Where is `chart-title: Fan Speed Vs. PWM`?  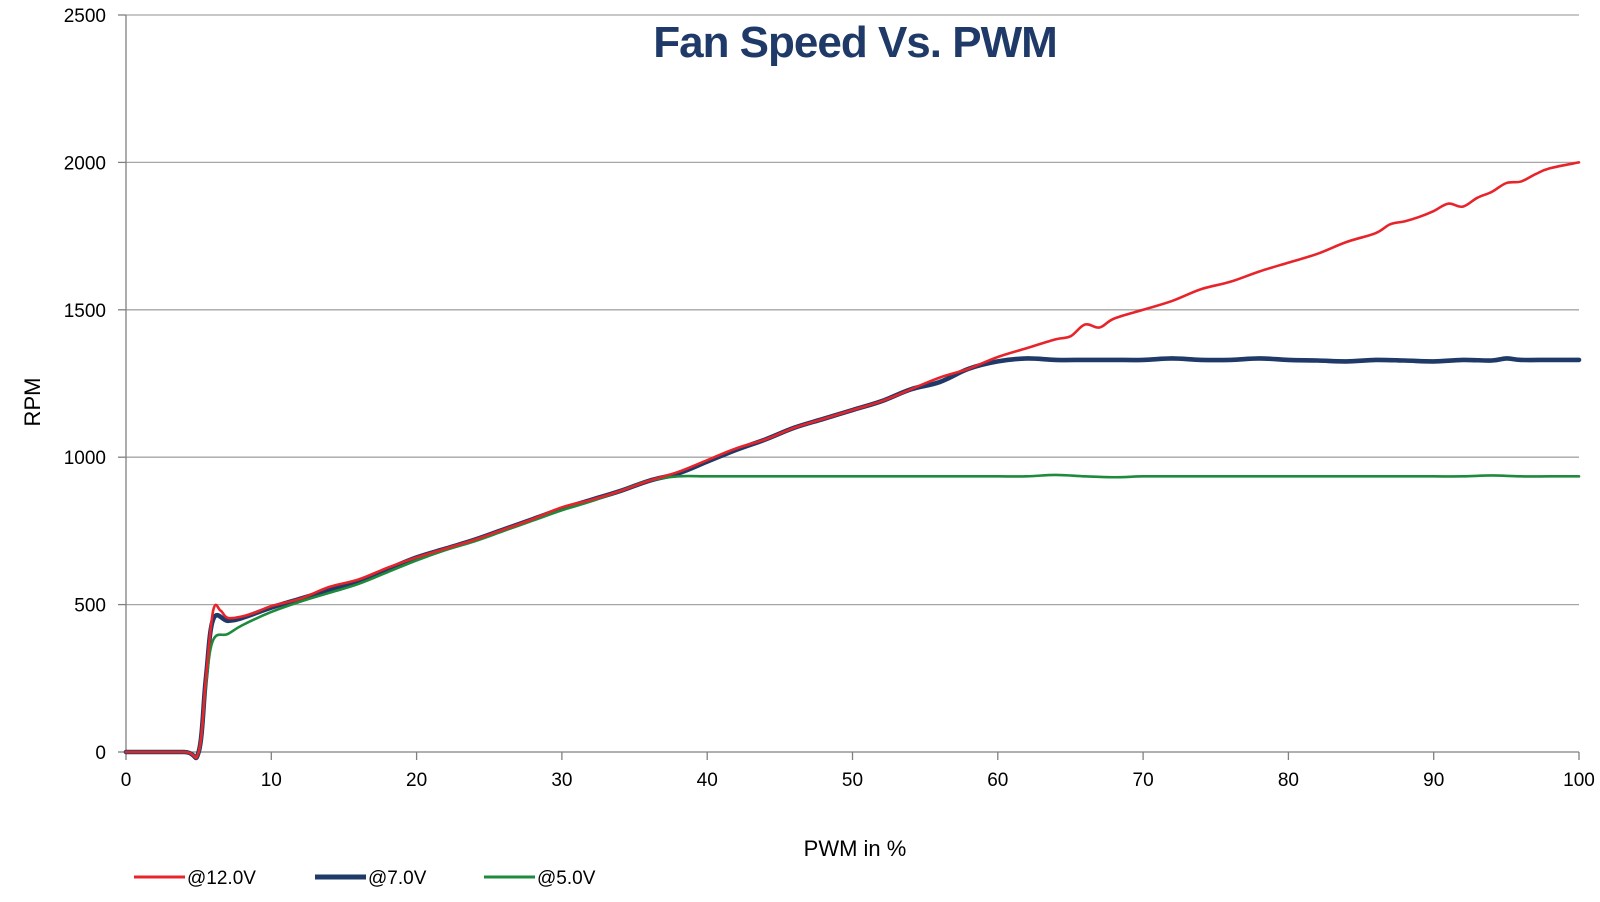 chart-title: Fan Speed Vs. PWM is located at coordinates (855, 42).